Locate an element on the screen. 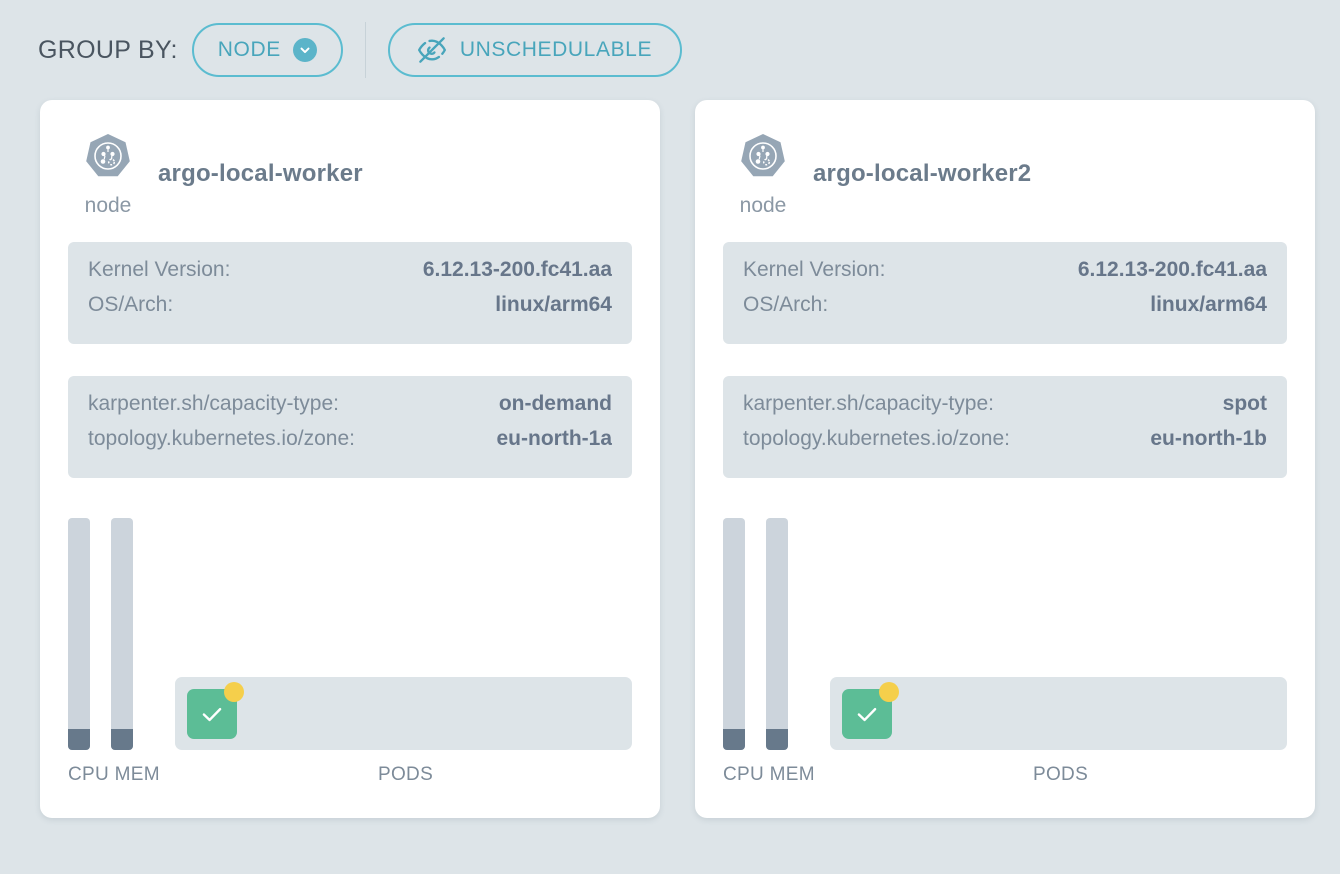 The image size is (1340, 874). toolbar: GROUP BY: NODE UNSCHEDULABLE is located at coordinates (670, 50).